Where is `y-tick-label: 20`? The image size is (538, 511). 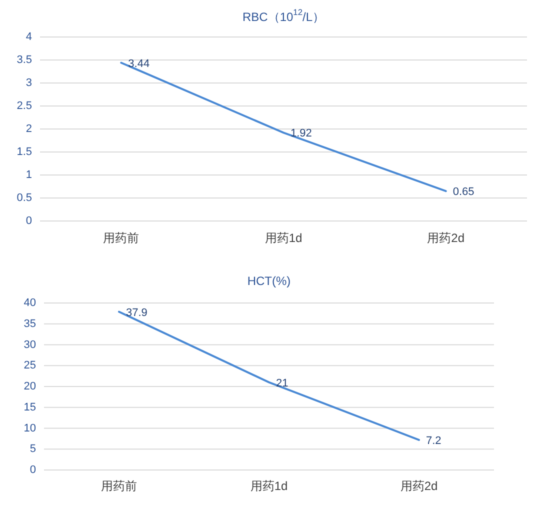
y-tick-label: 20 is located at coordinates (30, 386).